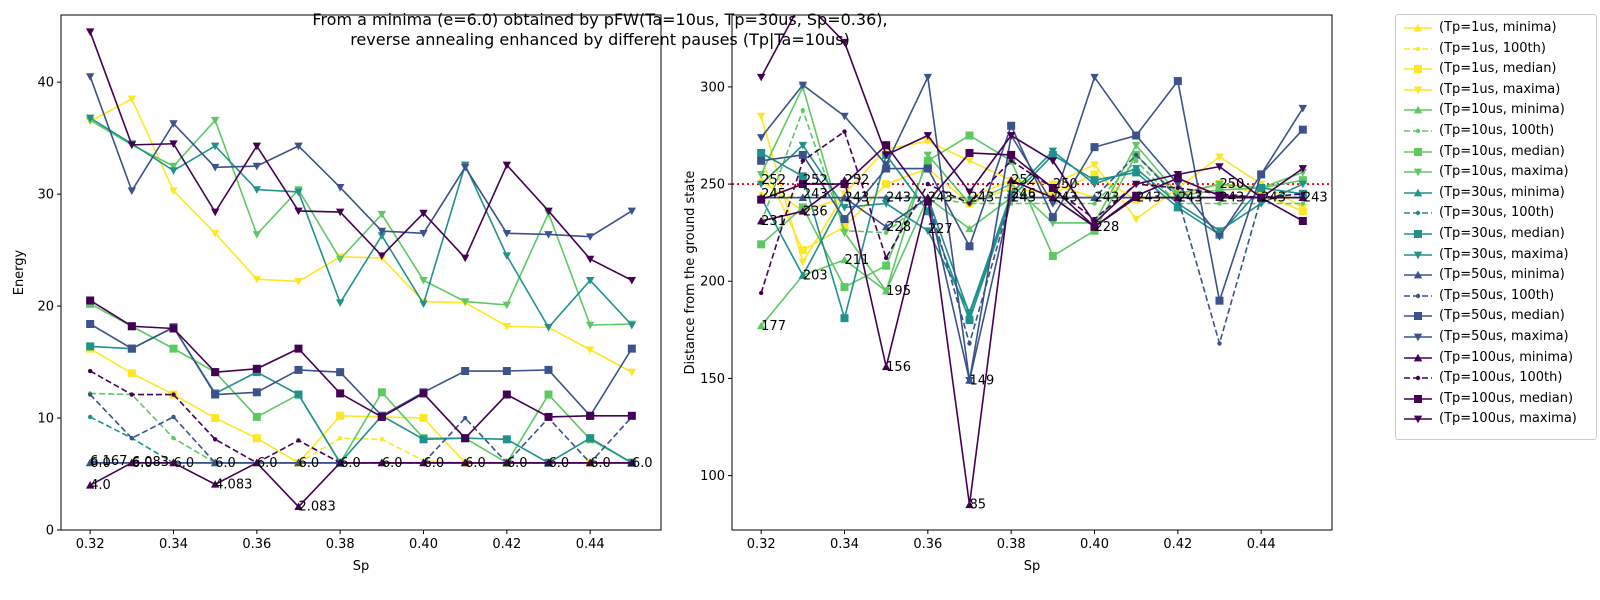  I want to click on legend-label: (Tp=30us, 100th), so click(1497, 213).